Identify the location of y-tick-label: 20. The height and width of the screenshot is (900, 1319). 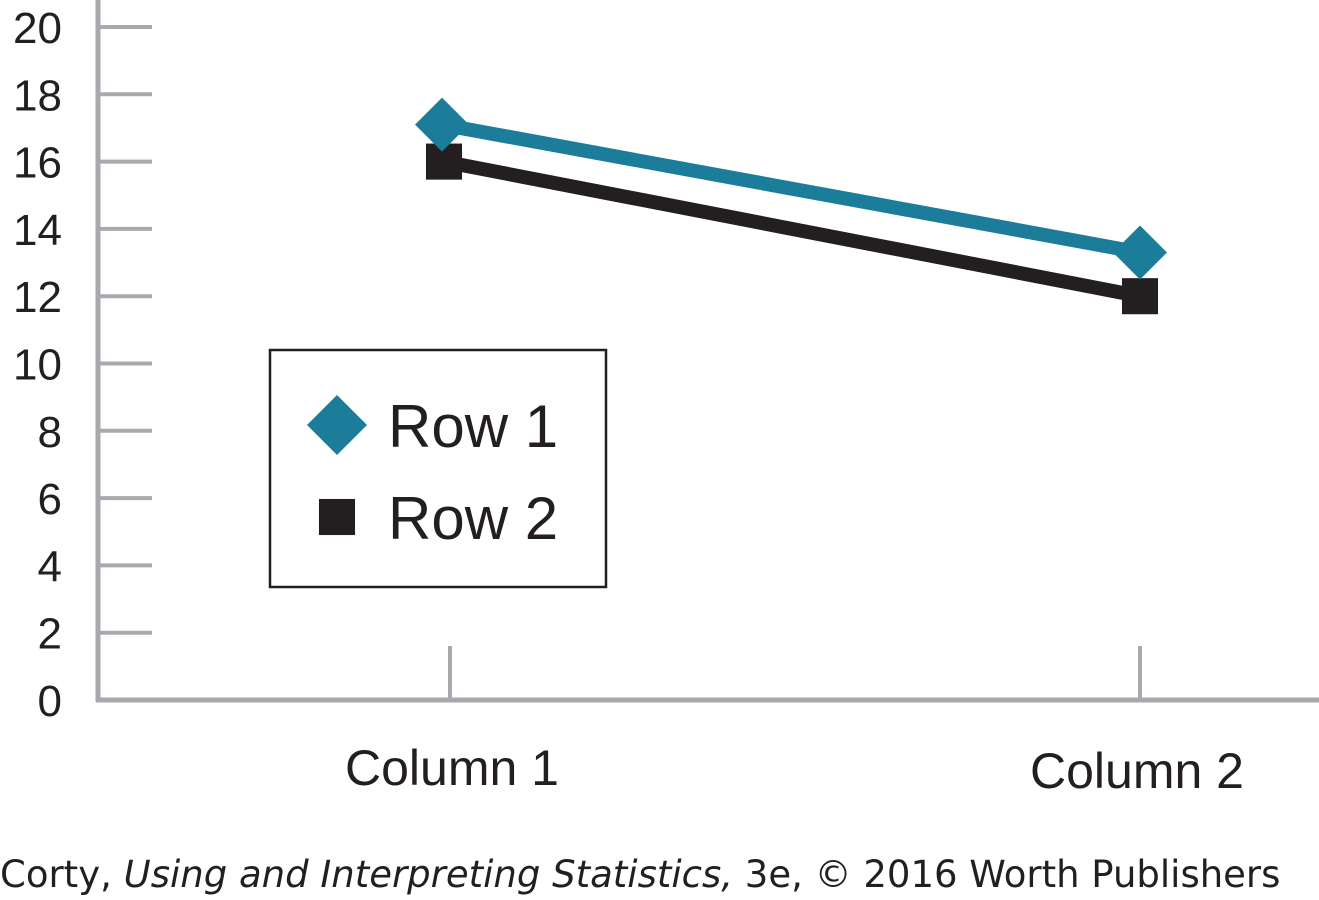
(37, 28).